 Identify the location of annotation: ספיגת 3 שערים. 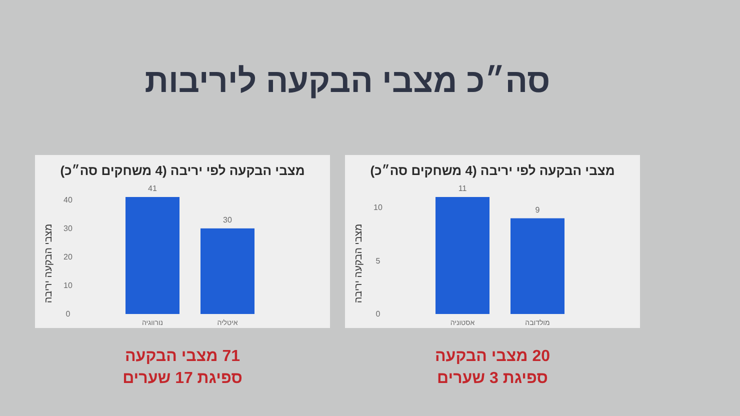
(492, 378).